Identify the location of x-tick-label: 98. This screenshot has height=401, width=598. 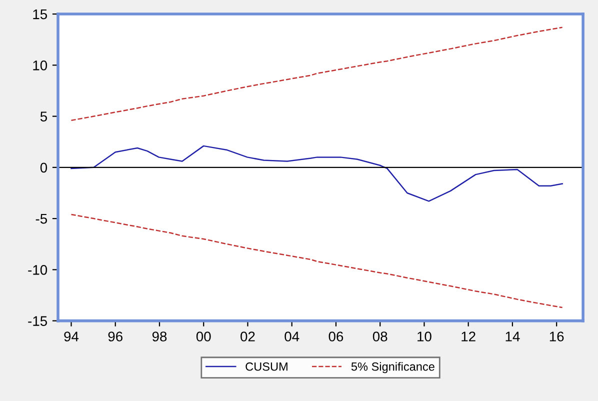
(159, 337).